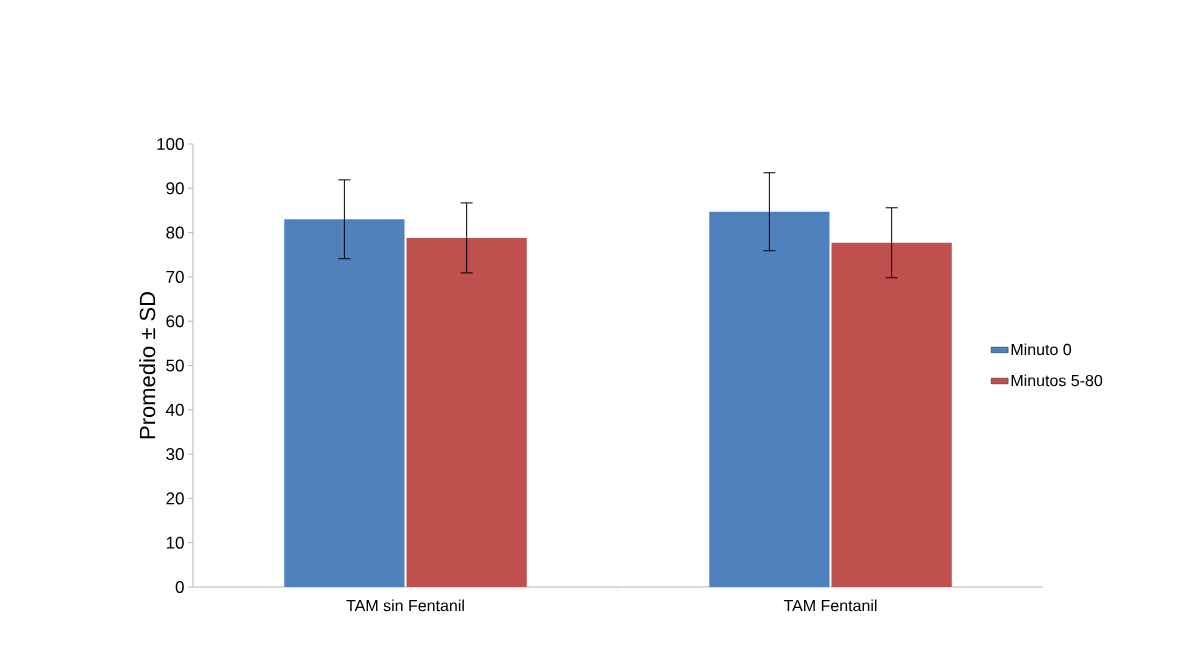 This screenshot has height=652, width=1182. I want to click on y-tick-label: 20, so click(175, 498).